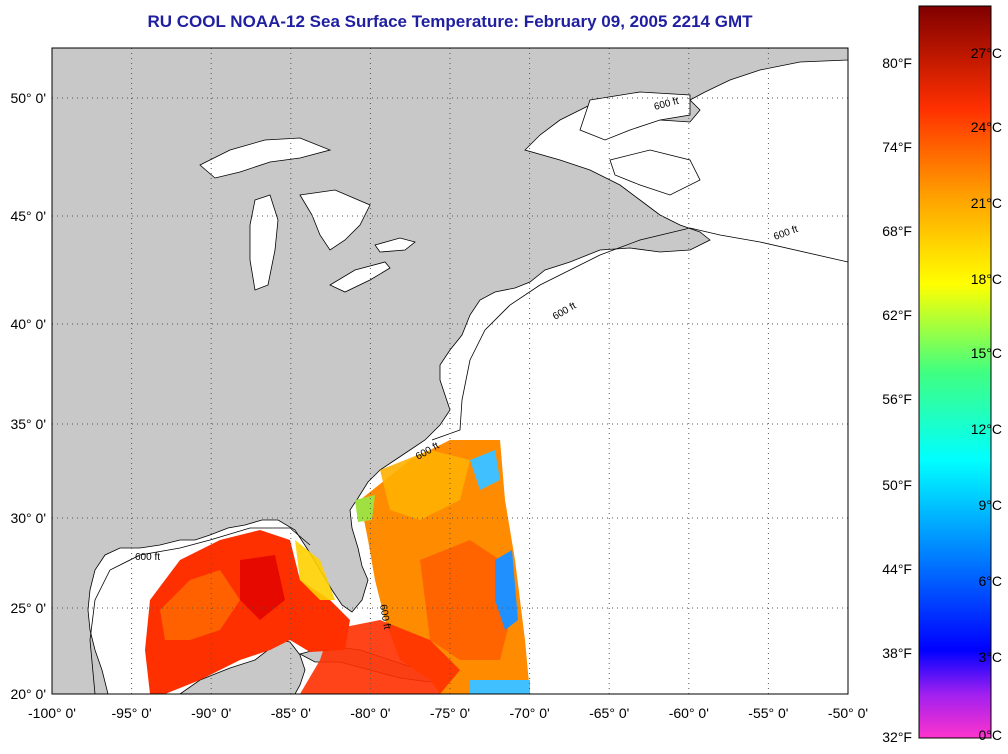 The width and height of the screenshot is (1008, 754). I want to click on lat-tick-label: 45° 0', so click(28, 216).